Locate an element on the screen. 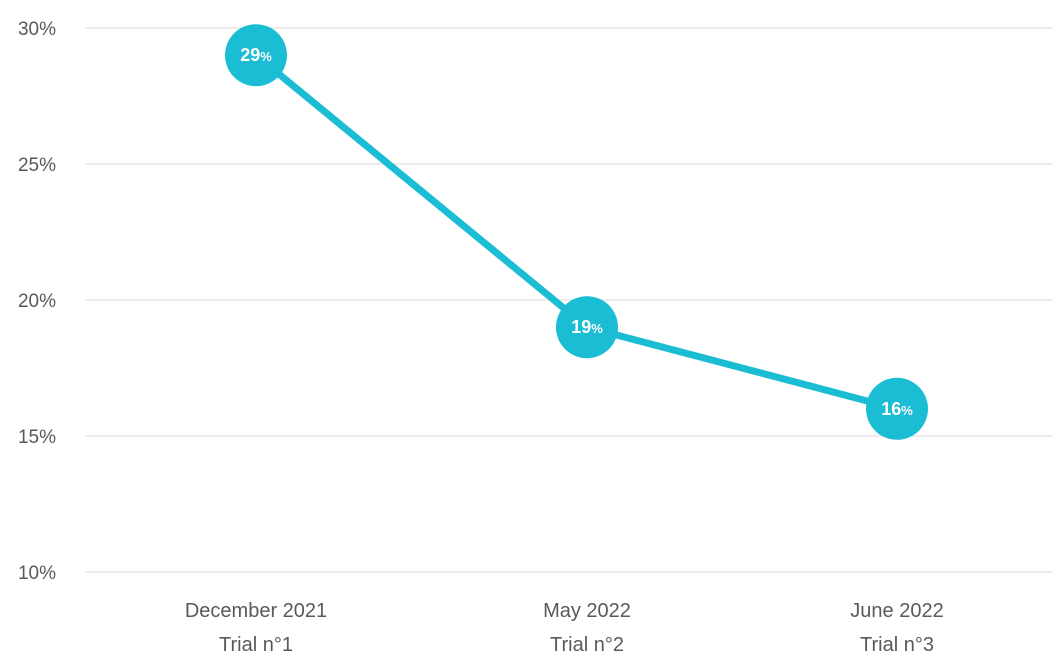  x-category-date: May 2022 is located at coordinates (587, 611).